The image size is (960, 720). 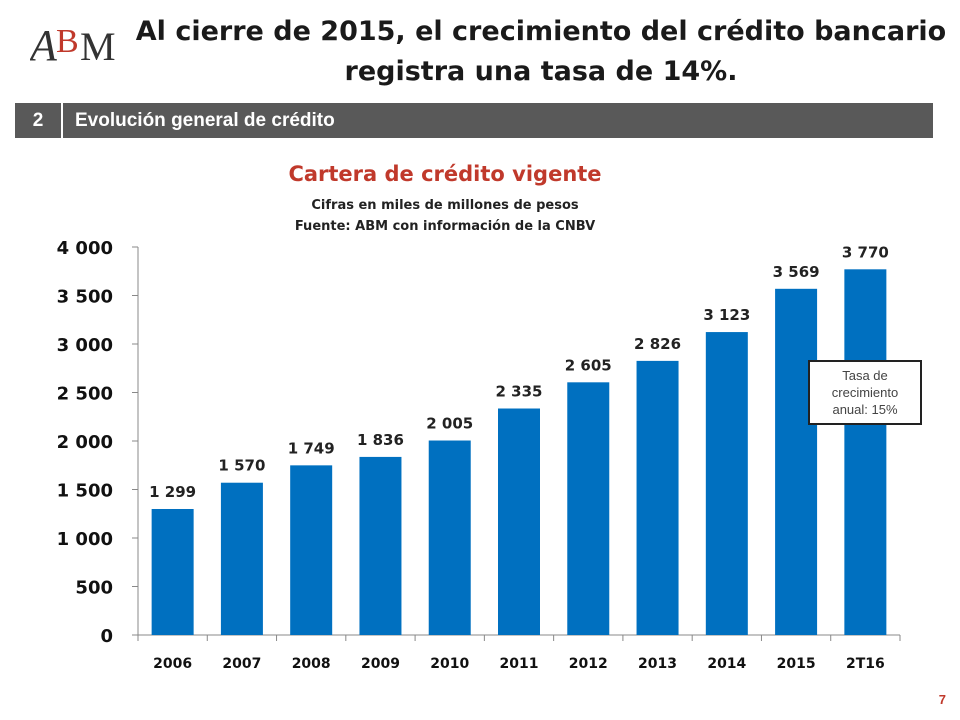 I want to click on section-label: Evolución general de crédito, so click(x=205, y=120).